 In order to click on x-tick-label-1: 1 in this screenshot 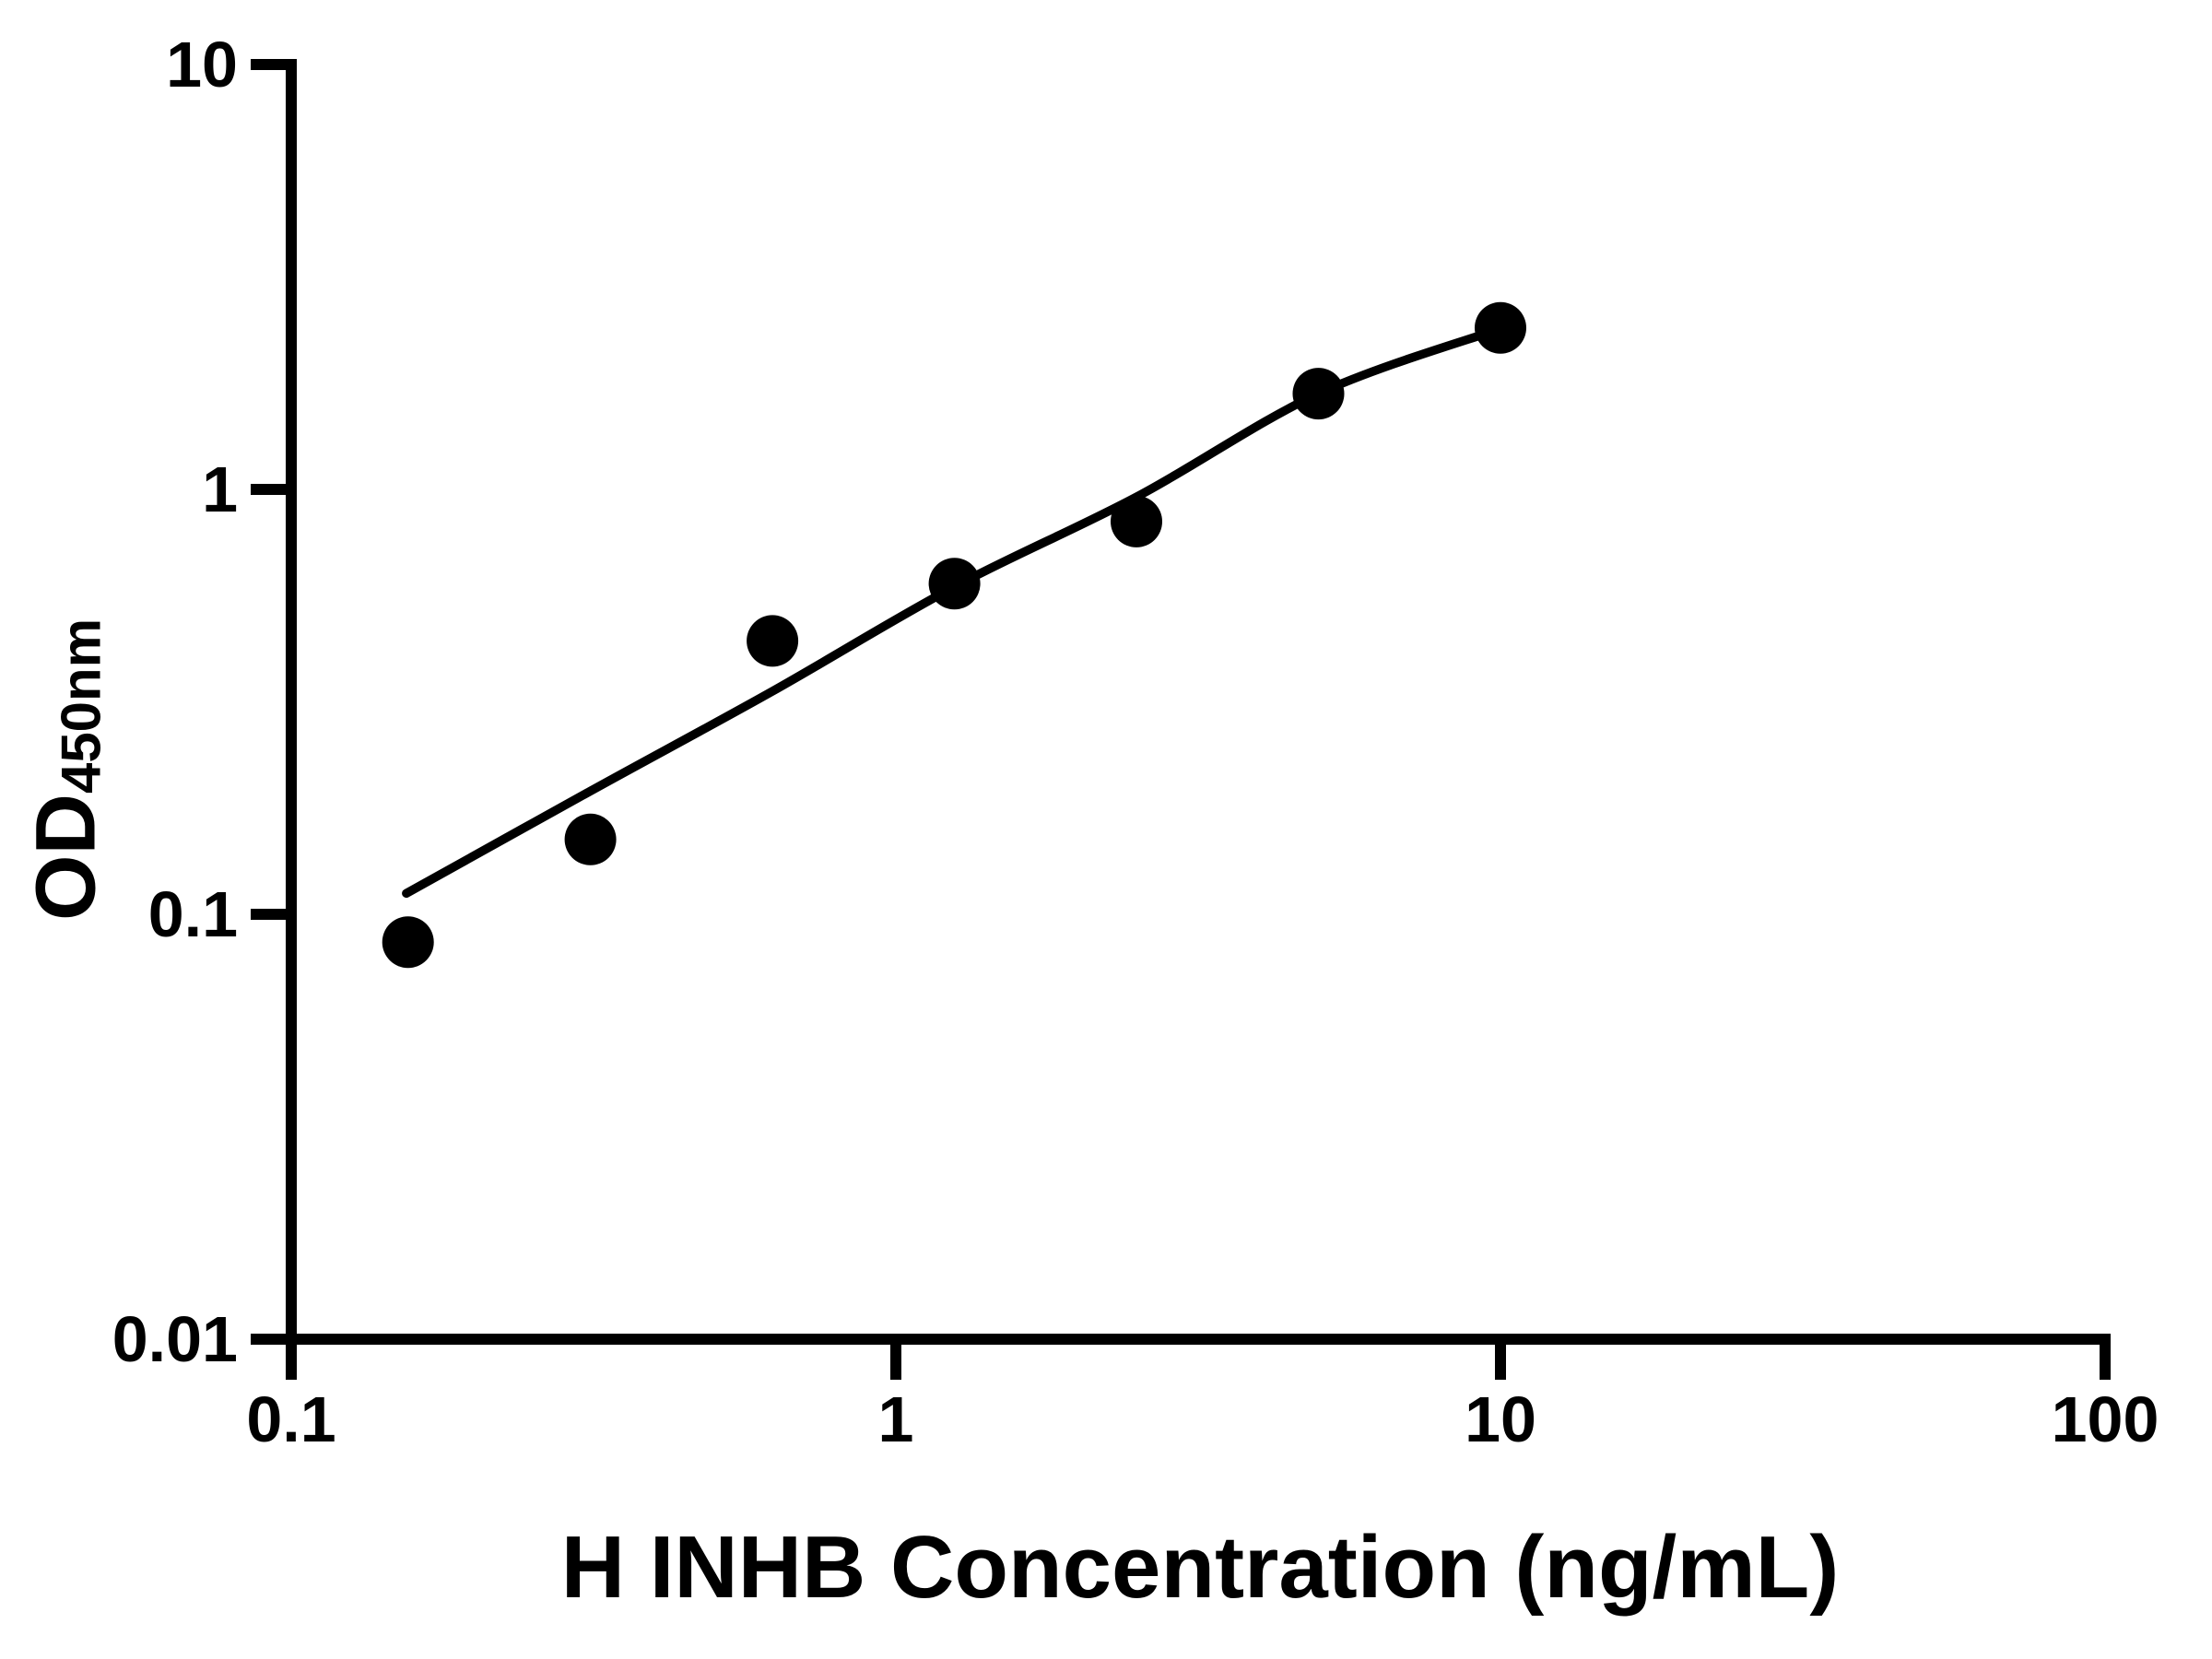, I will do `click(895, 1419)`.